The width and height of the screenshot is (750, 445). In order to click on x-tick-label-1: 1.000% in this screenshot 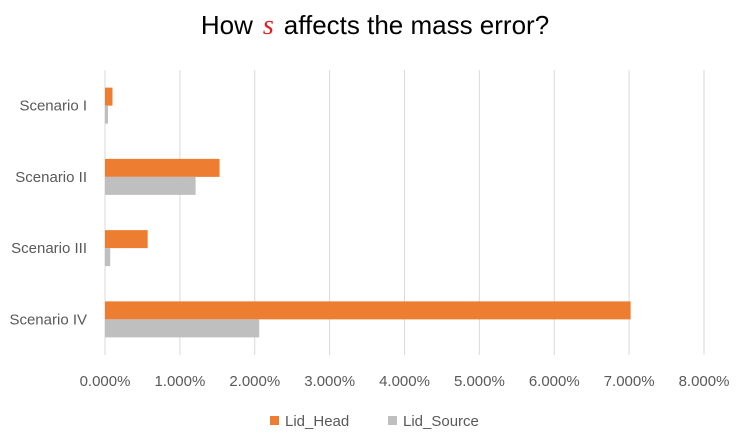, I will do `click(179, 381)`.